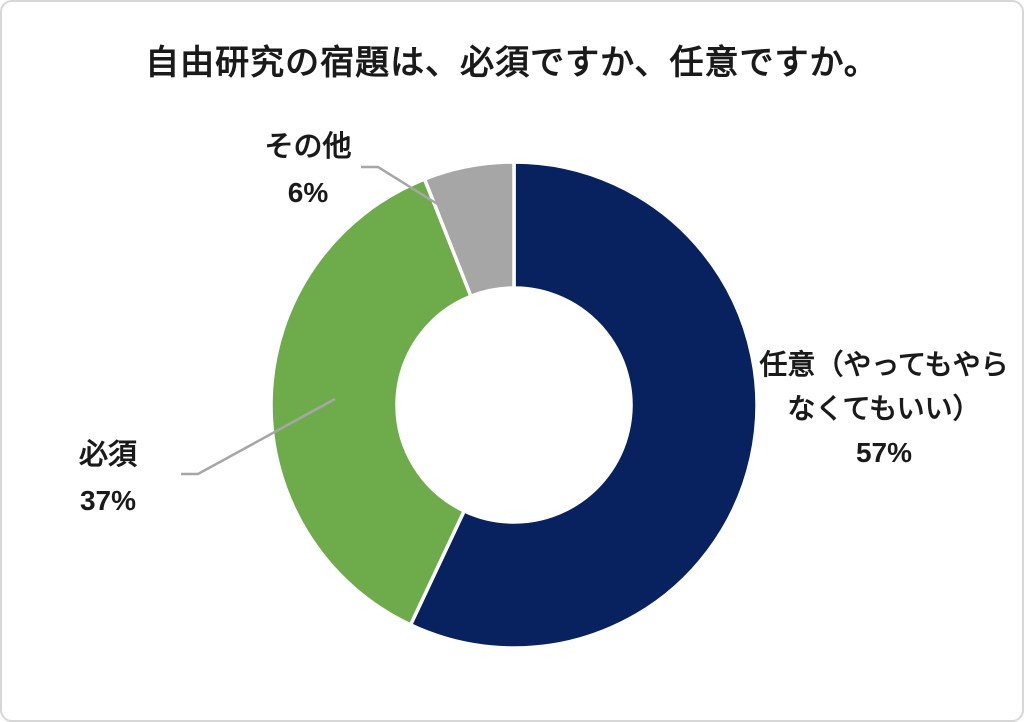 This screenshot has width=1024, height=722. I want to click on chart-title: 自由研究の宿題は、必須ですか、任意ですか。, so click(512, 63).